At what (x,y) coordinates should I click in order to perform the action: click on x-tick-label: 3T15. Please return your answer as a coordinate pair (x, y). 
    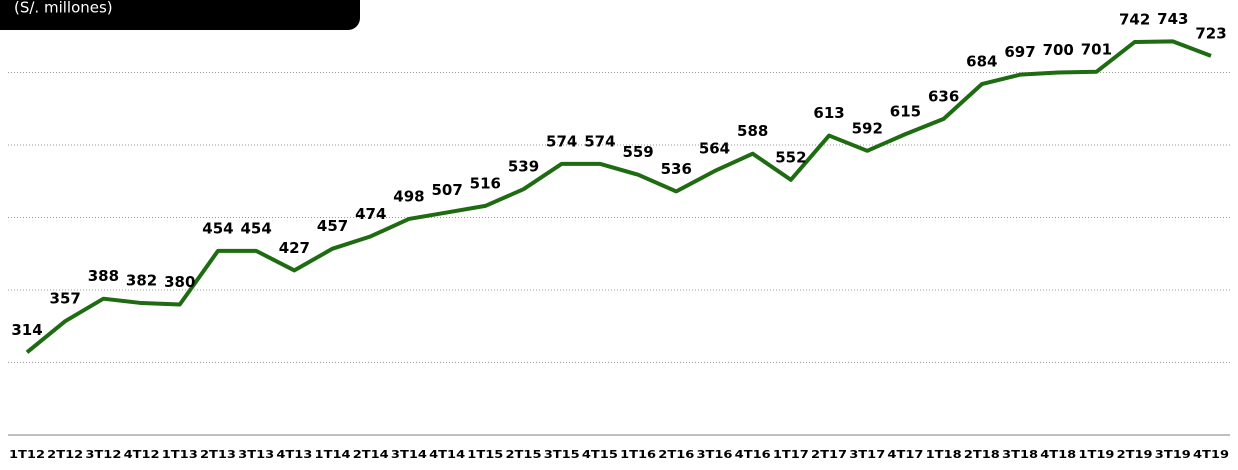
    Looking at the image, I should click on (562, 454).